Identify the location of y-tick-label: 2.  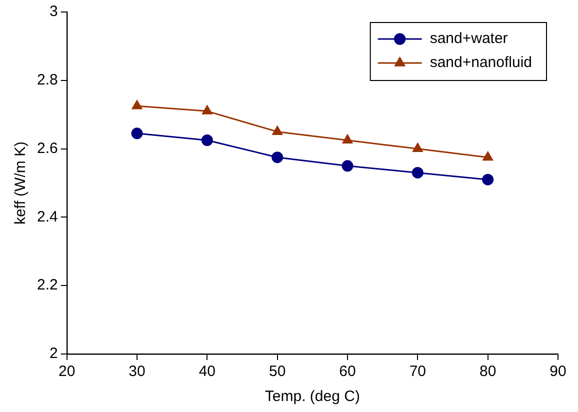
(54, 353).